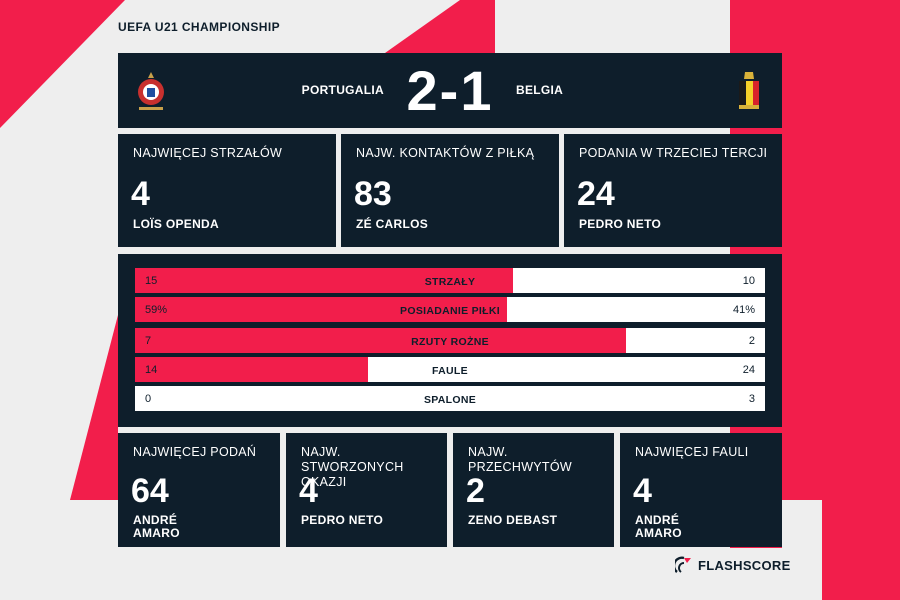  I want to click on card-player: ZENO DEBAST, so click(513, 520).